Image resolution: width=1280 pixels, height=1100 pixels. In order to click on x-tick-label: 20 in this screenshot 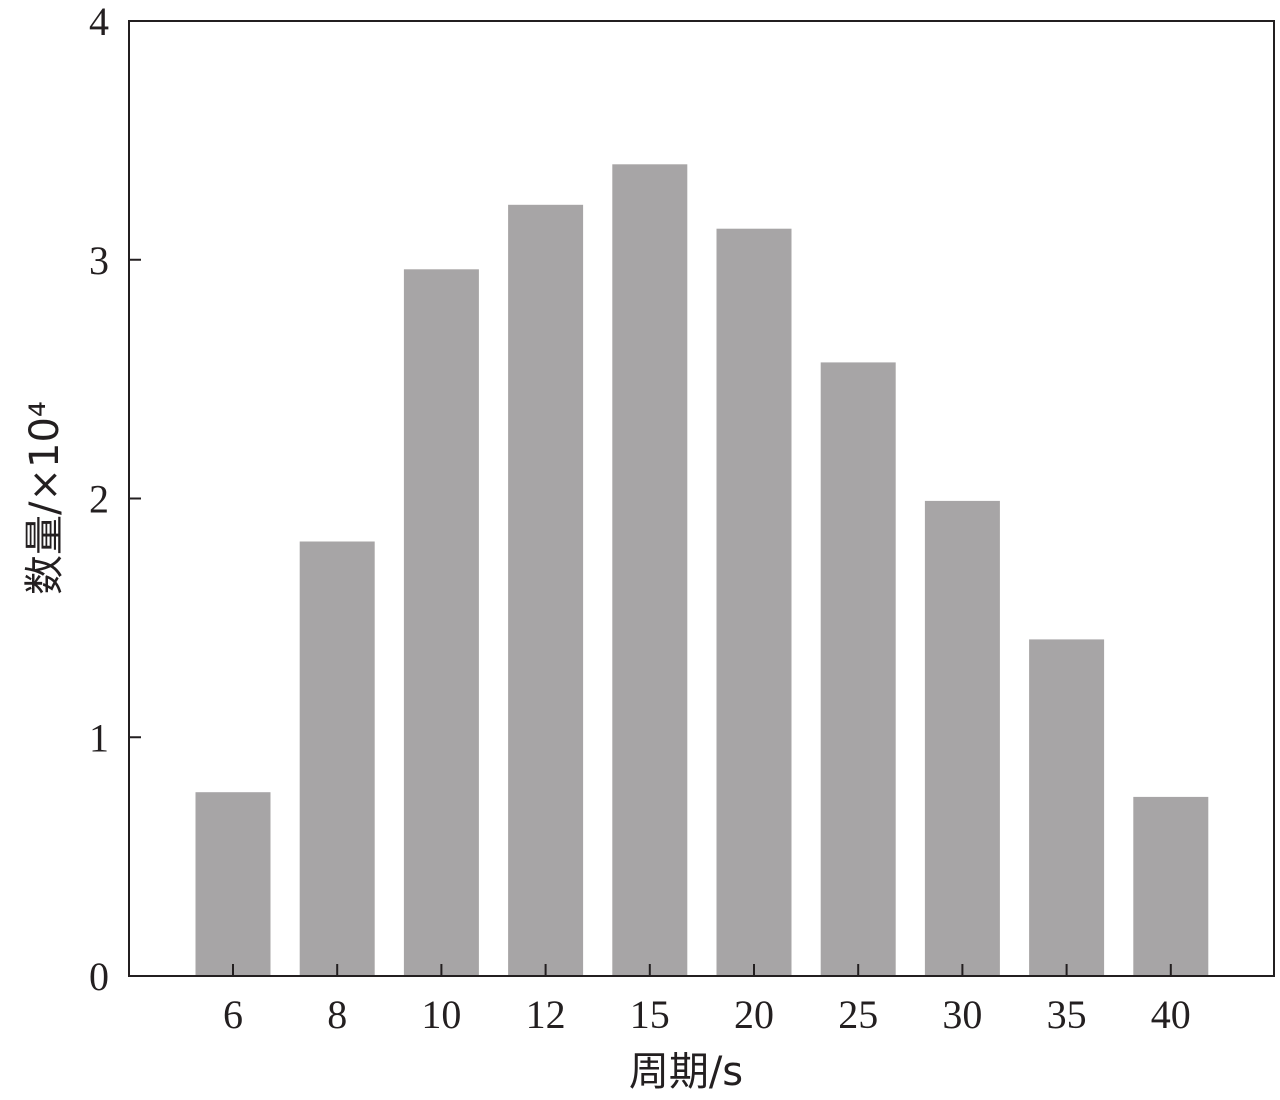, I will do `click(754, 1014)`.